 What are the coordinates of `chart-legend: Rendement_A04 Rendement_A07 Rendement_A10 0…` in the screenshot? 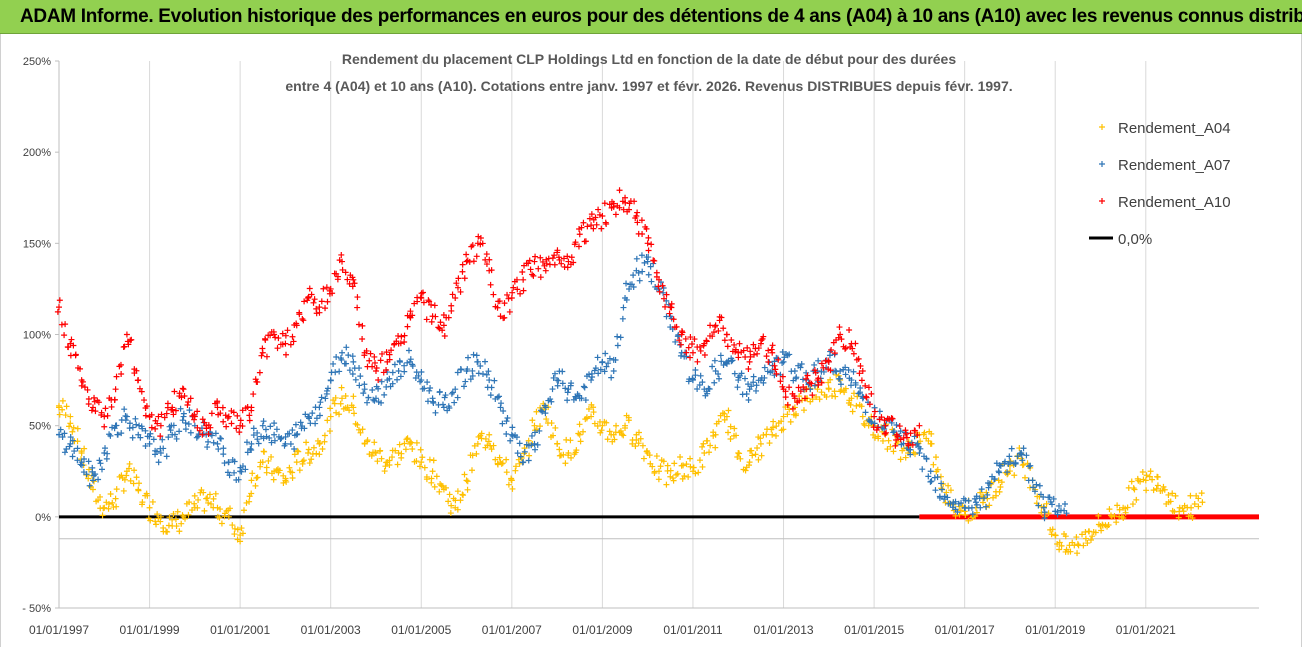 It's located at (1160, 184).